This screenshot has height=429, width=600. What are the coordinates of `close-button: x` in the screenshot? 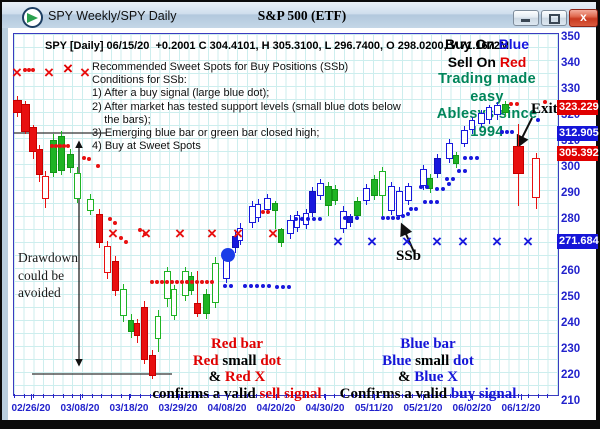 It's located at (583, 18).